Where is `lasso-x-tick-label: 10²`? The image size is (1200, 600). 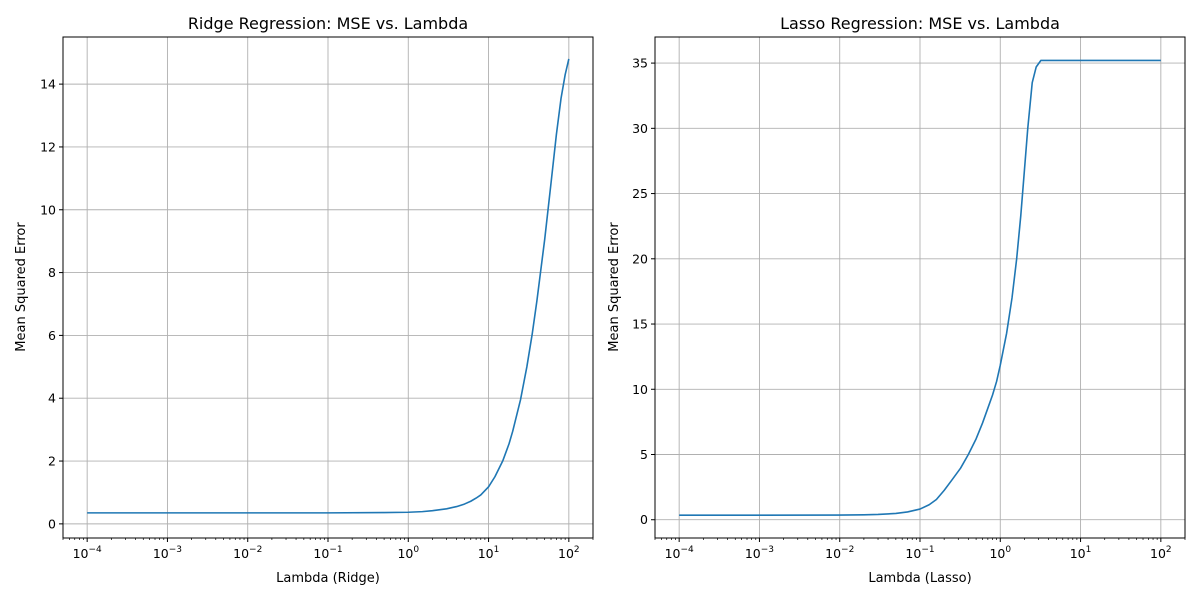
lasso-x-tick-label: 10² is located at coordinates (1161, 553).